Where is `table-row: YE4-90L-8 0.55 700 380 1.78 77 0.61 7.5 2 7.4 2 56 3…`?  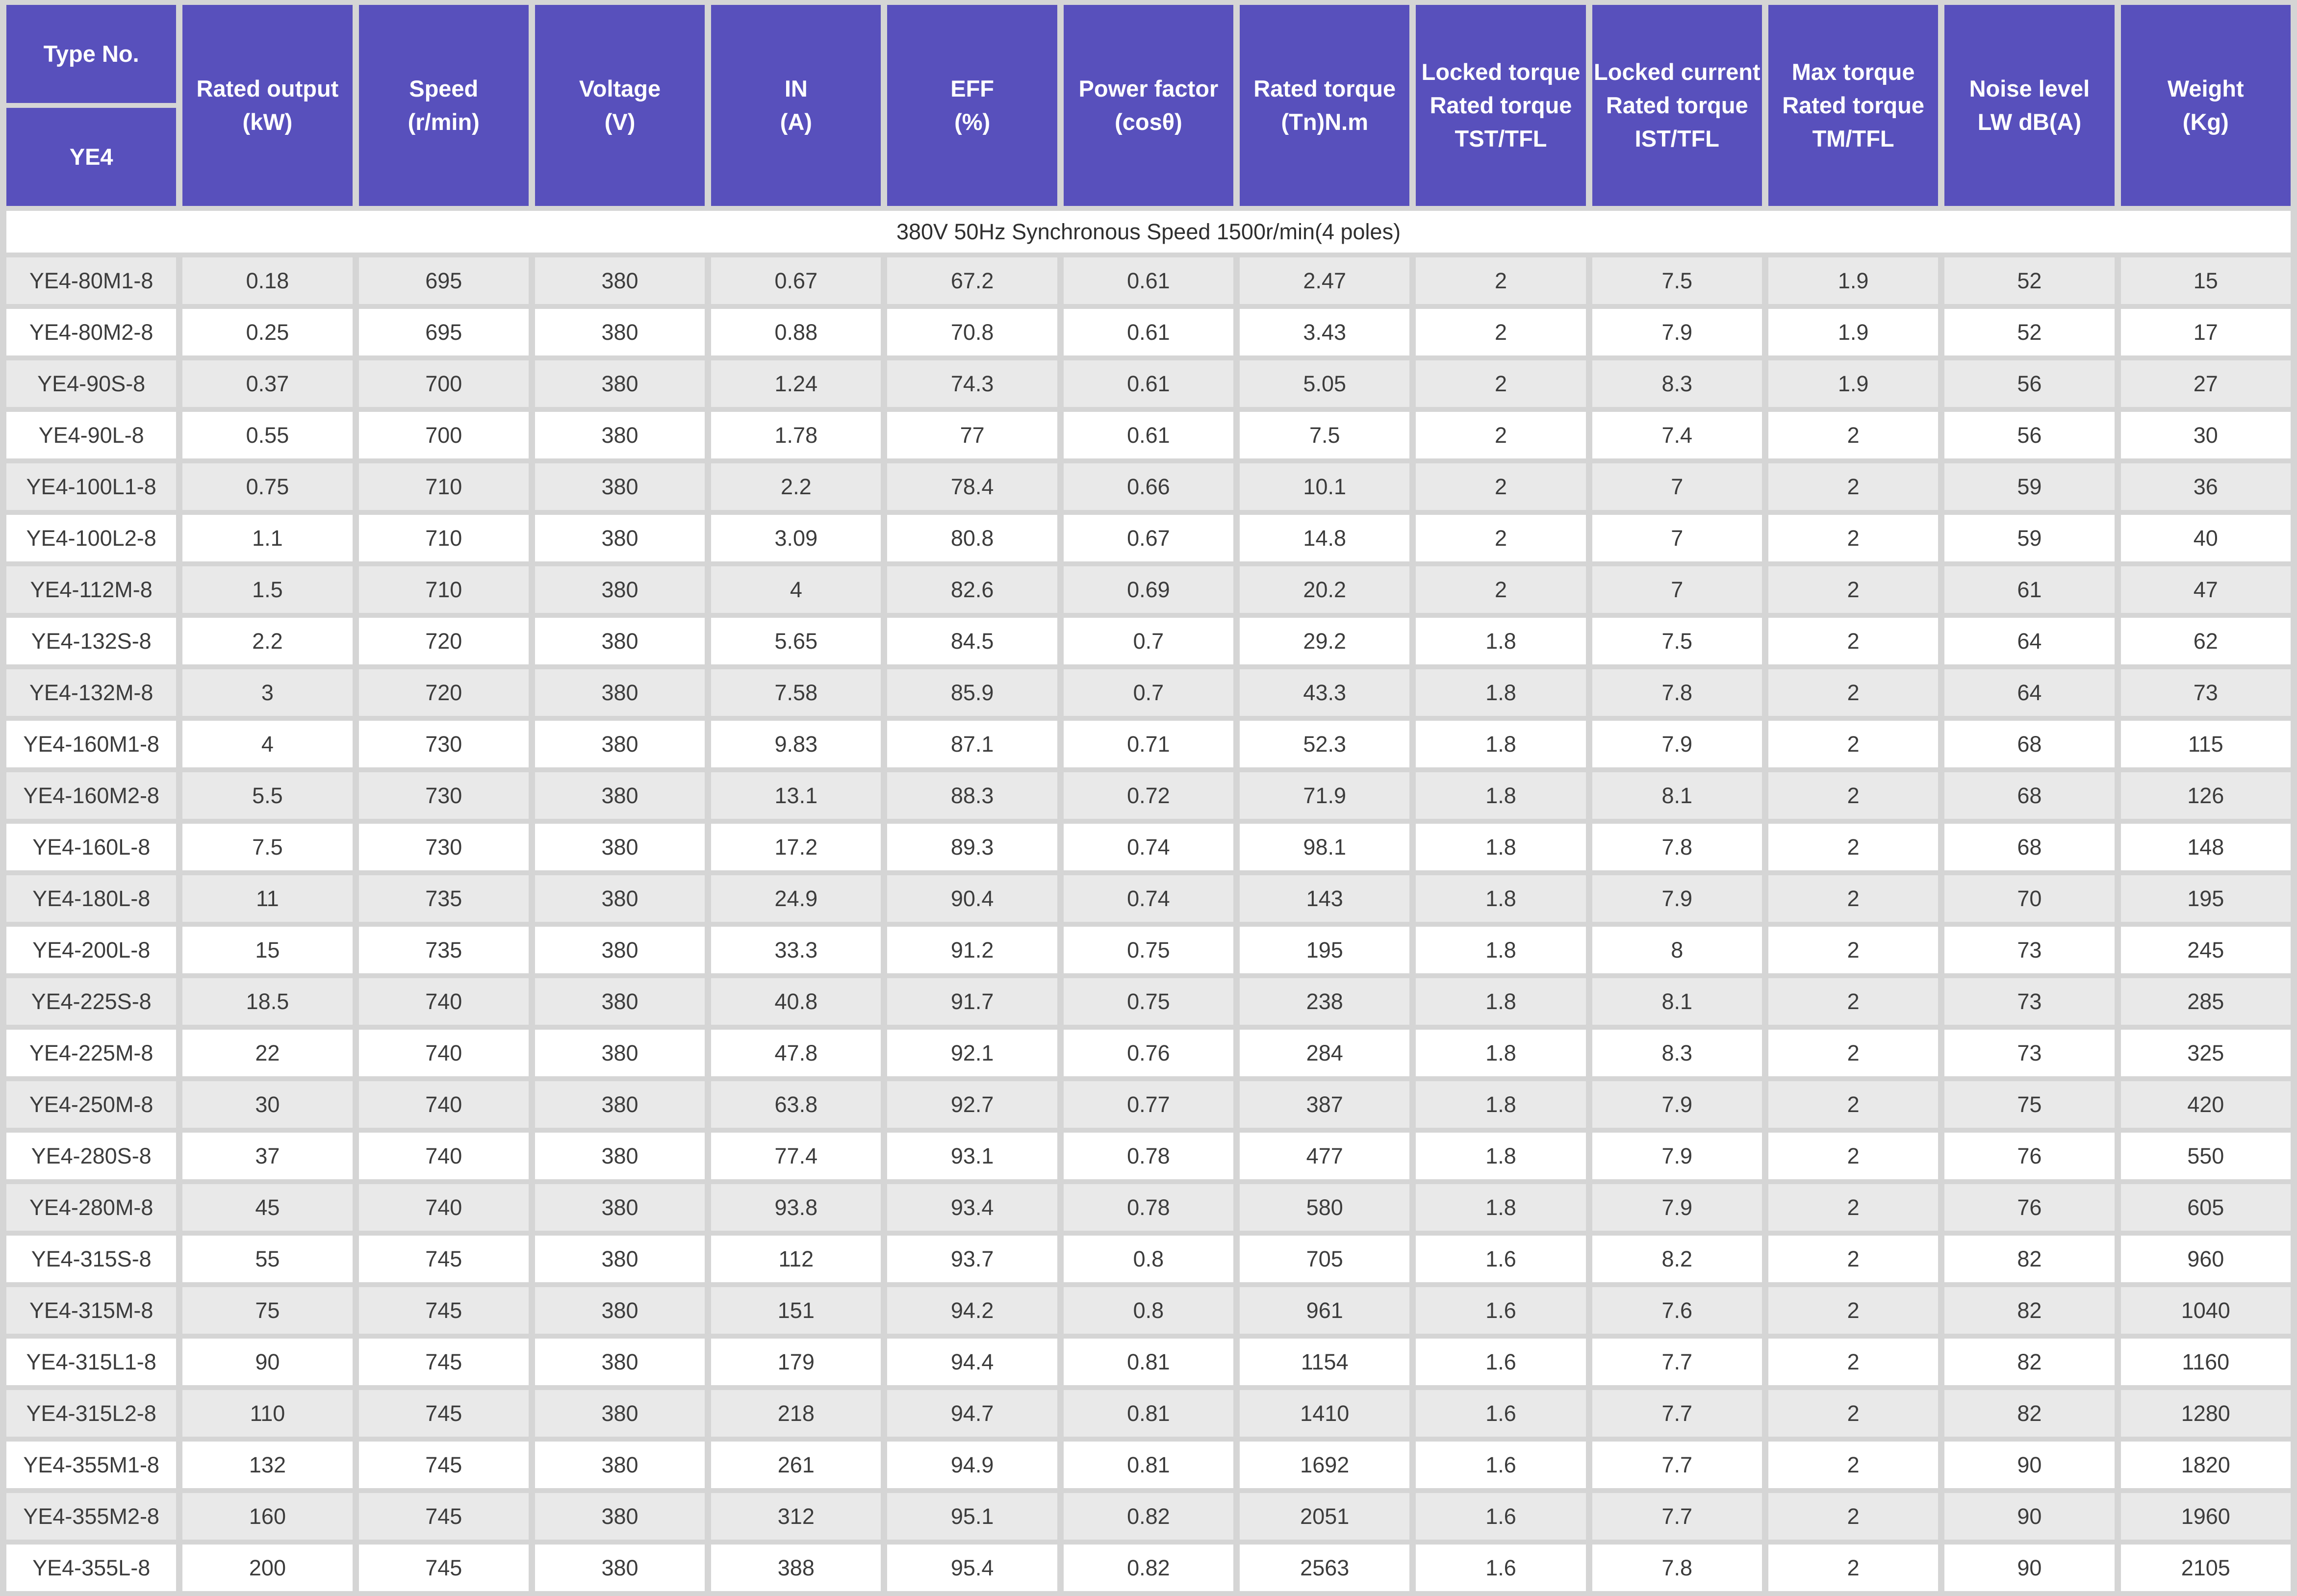
table-row: YE4-90L-8 0.55 700 380 1.78 77 0.61 7.5 2 7.4 2 56 3… is located at coordinates (1148, 435).